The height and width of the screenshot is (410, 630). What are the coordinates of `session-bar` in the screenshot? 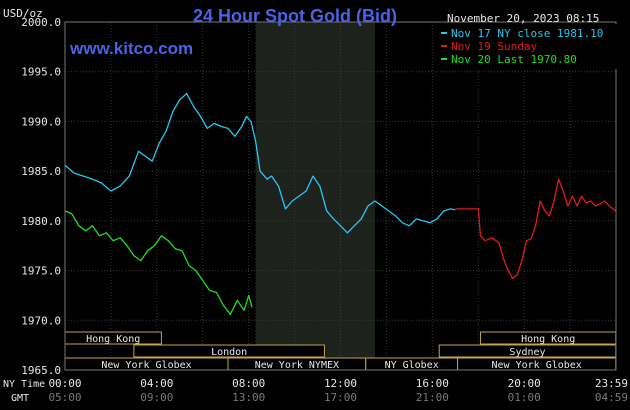 It's located at (229, 351).